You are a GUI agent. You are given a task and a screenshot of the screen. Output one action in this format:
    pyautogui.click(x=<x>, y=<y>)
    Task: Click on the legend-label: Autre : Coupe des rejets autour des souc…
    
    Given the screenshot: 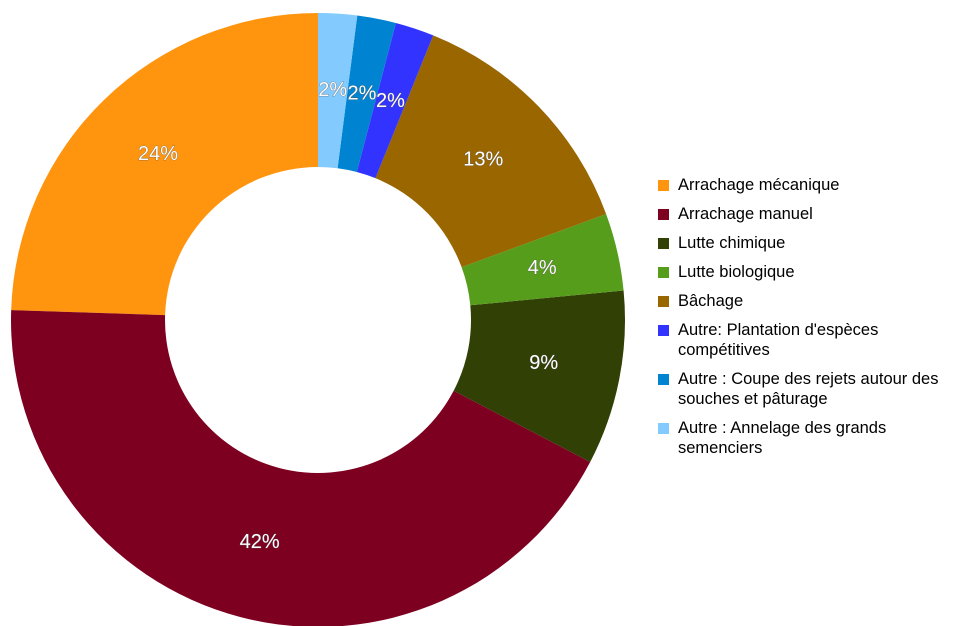 What is the action you would take?
    pyautogui.click(x=808, y=389)
    